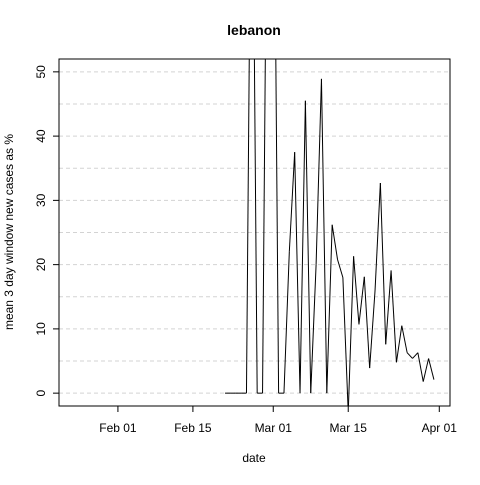  Describe the element at coordinates (41, 265) in the screenshot. I see `y-tick-label: 20` at that location.